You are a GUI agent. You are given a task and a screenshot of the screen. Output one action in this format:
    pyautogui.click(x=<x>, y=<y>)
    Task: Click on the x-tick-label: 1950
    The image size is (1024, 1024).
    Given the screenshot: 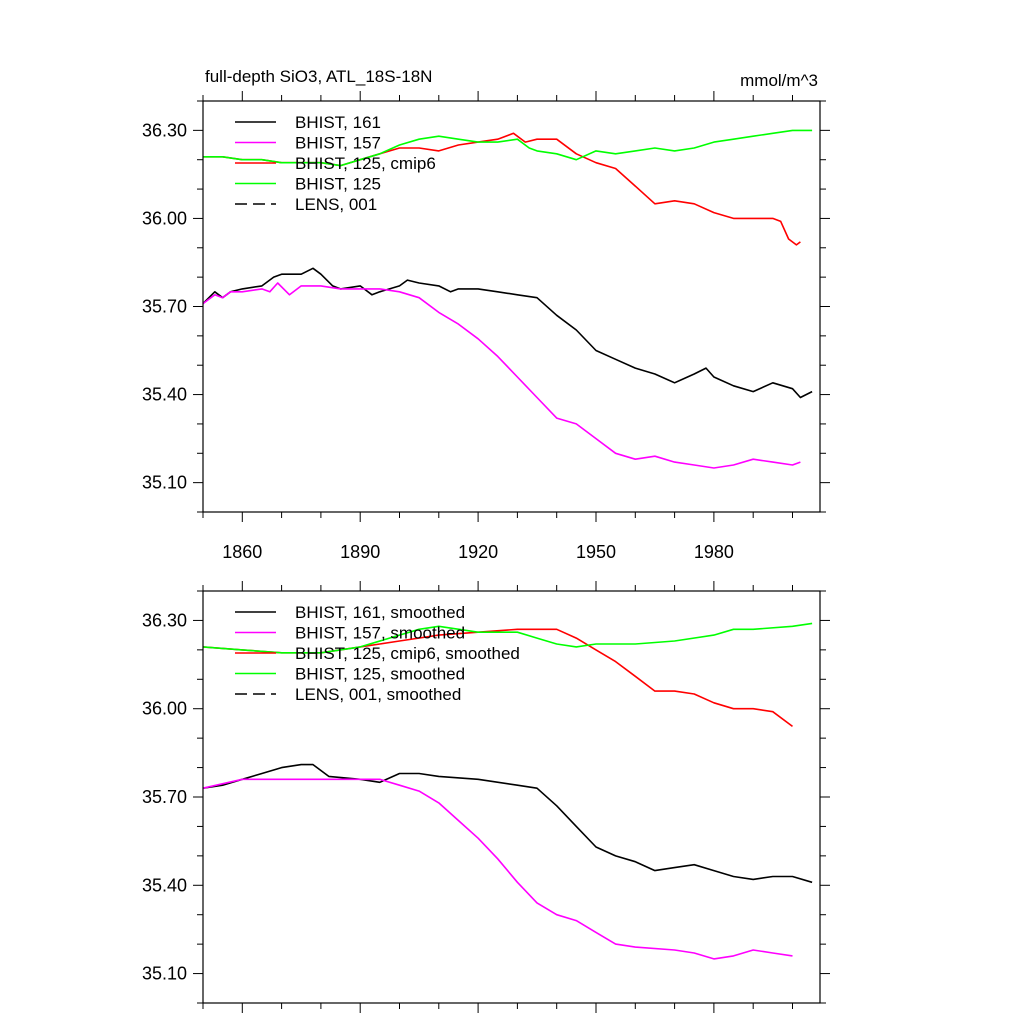 What is the action you would take?
    pyautogui.click(x=596, y=552)
    